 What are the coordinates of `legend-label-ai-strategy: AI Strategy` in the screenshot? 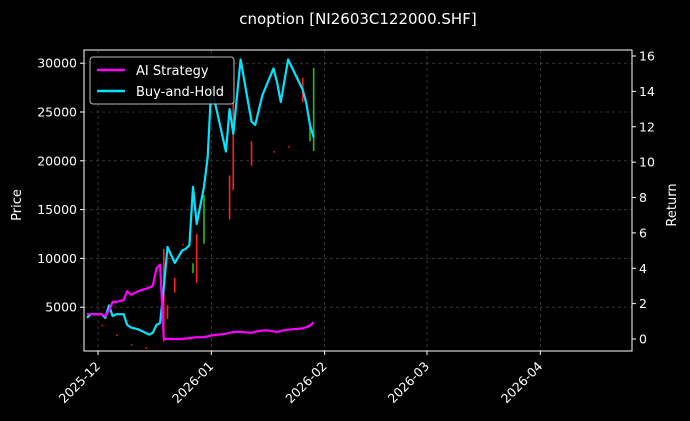 It's located at (172, 71).